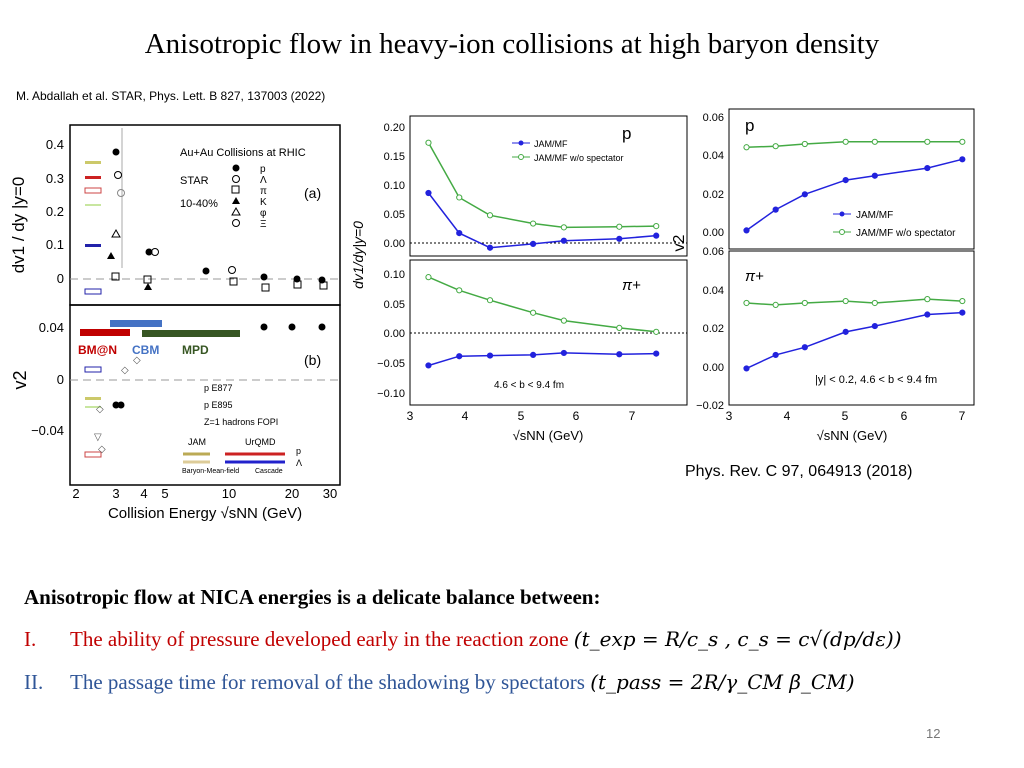 The width and height of the screenshot is (1024, 768). I want to click on tick-label: 0.02, so click(713, 329).